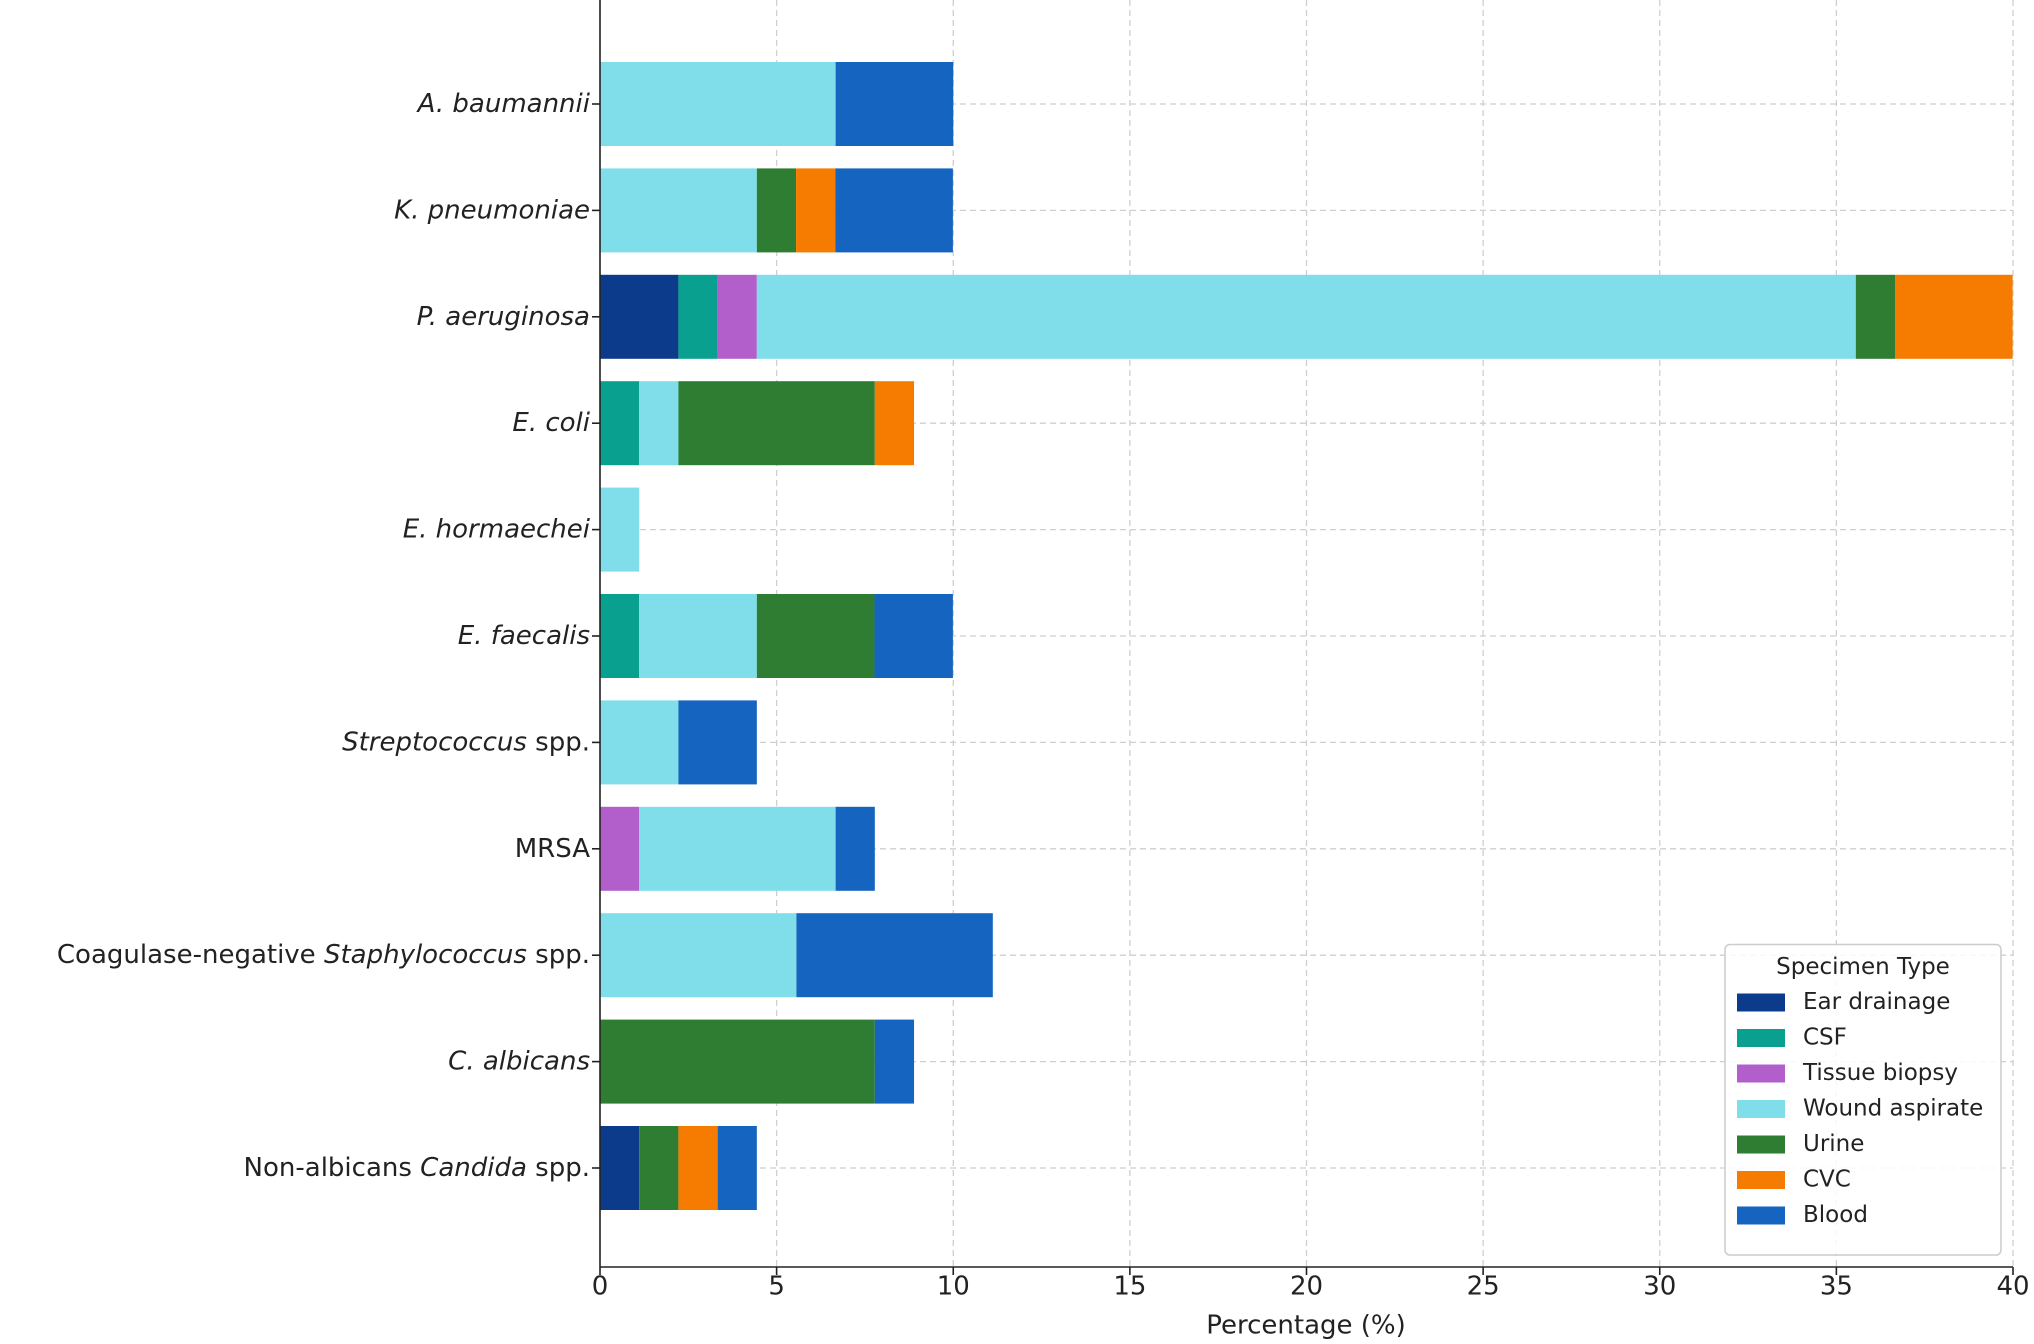 This screenshot has height=1344, width=2034. I want to click on legend-title: Specimen Type, so click(1863, 967).